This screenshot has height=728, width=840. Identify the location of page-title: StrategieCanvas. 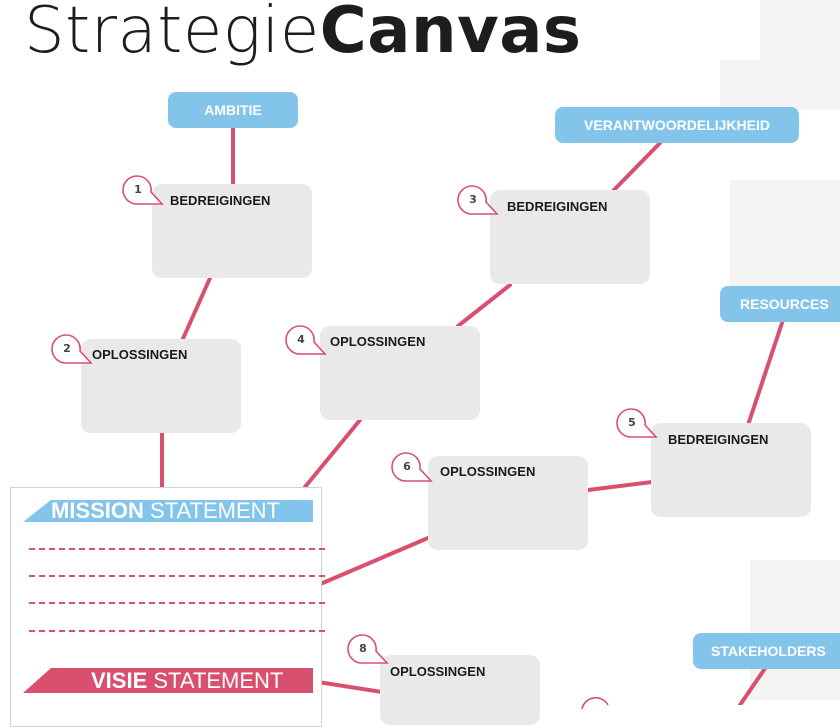
(303, 34).